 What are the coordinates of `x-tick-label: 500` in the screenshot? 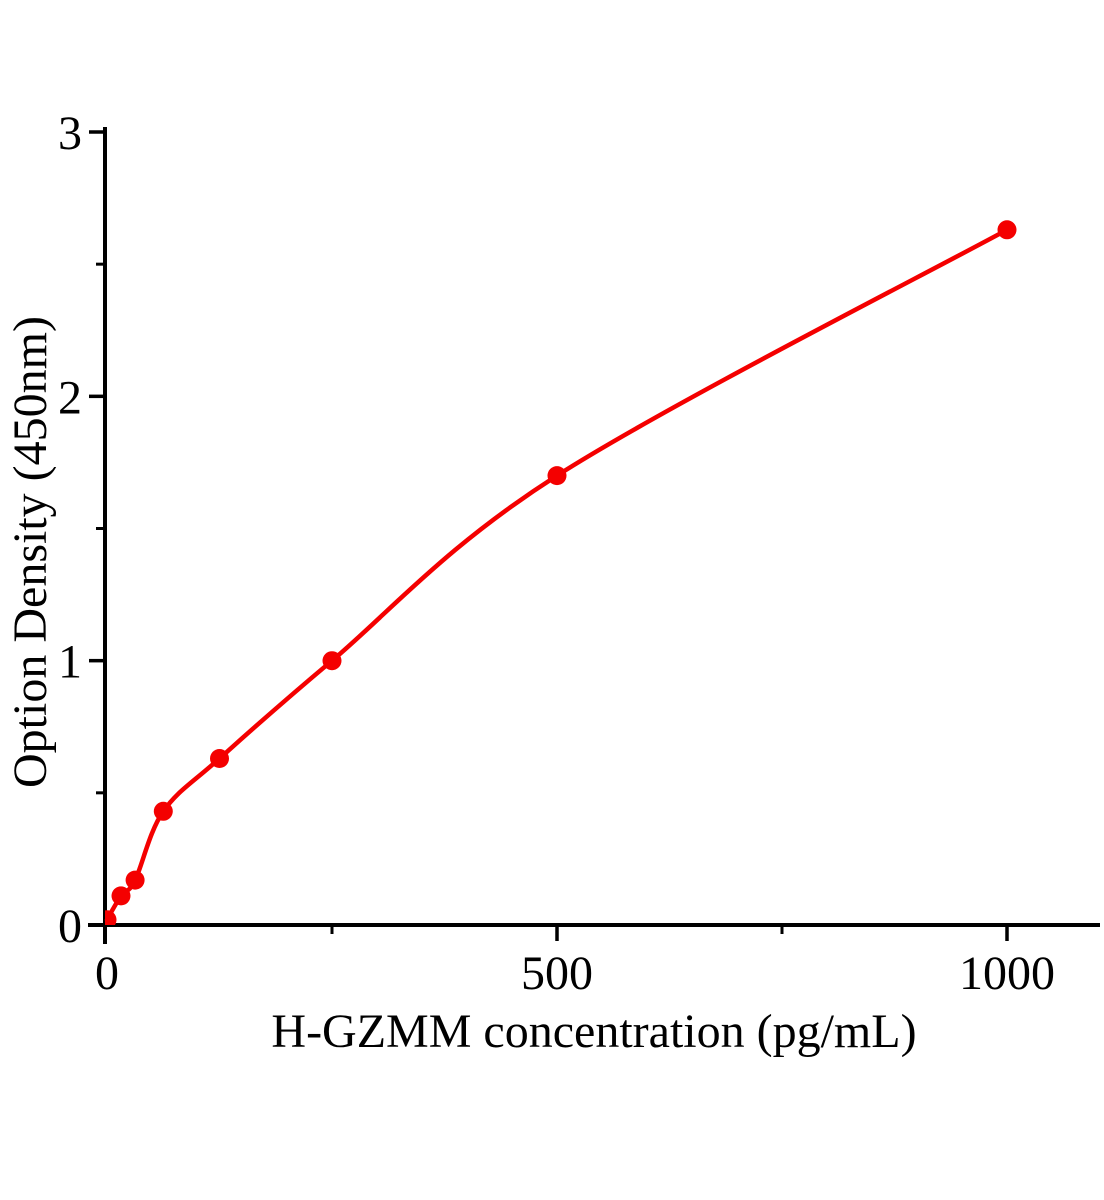 It's located at (557, 973).